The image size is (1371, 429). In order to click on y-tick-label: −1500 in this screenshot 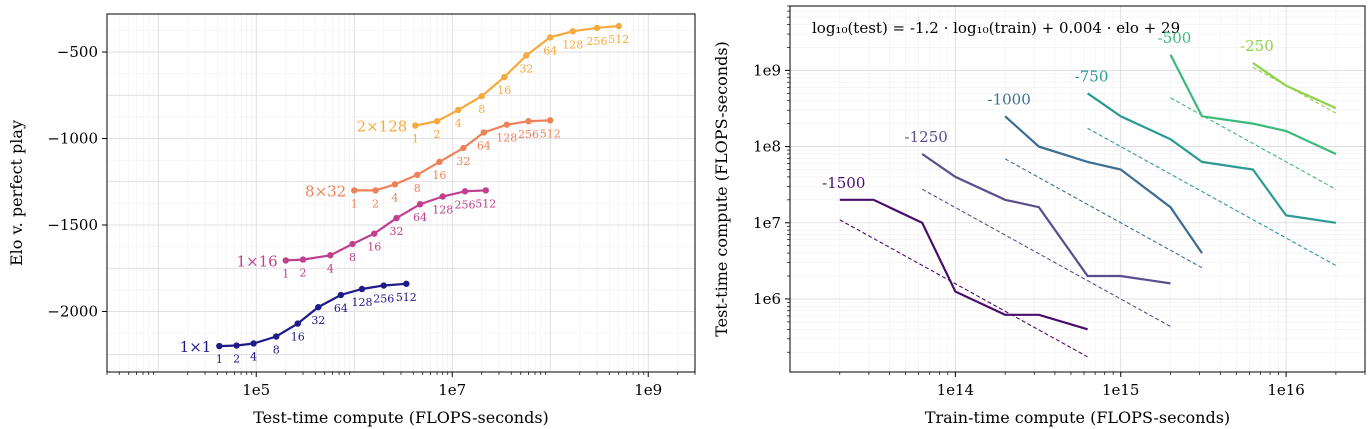, I will do `click(72, 225)`.